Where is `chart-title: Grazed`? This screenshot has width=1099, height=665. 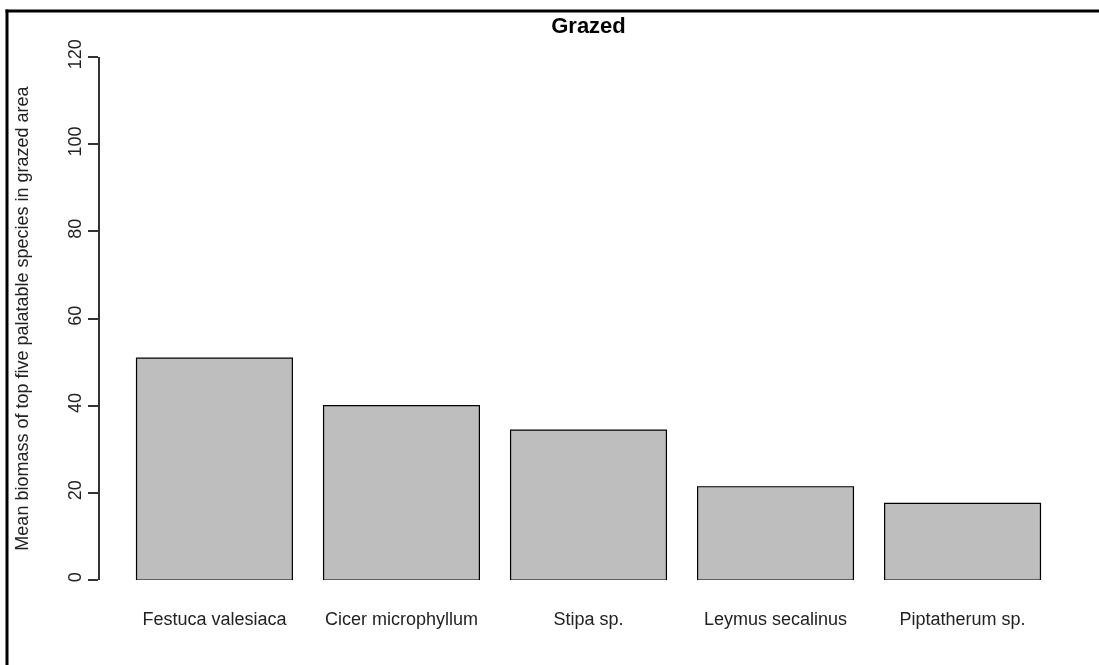
chart-title: Grazed is located at coordinates (588, 25).